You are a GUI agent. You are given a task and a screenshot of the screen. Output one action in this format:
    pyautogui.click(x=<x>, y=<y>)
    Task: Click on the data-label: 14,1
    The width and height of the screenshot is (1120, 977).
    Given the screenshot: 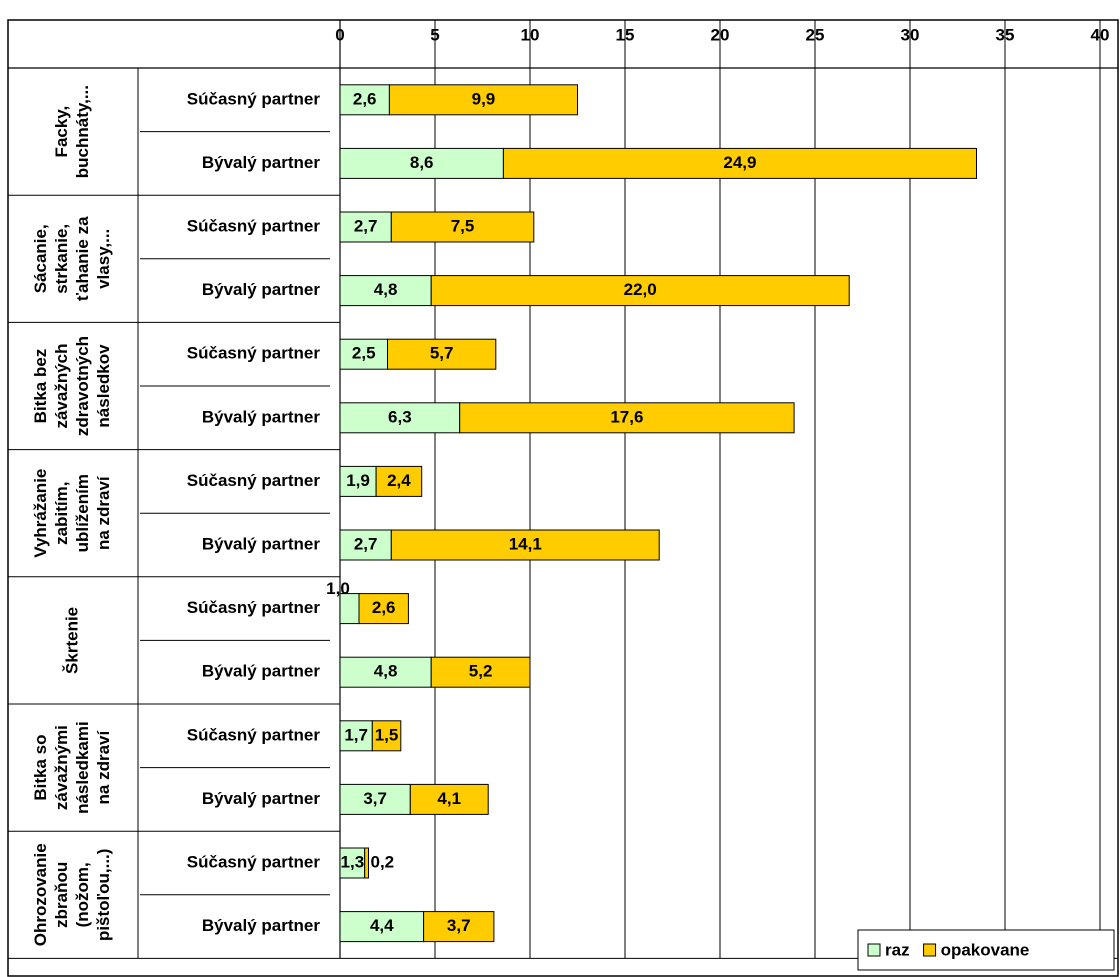 What is the action you would take?
    pyautogui.click(x=525, y=543)
    